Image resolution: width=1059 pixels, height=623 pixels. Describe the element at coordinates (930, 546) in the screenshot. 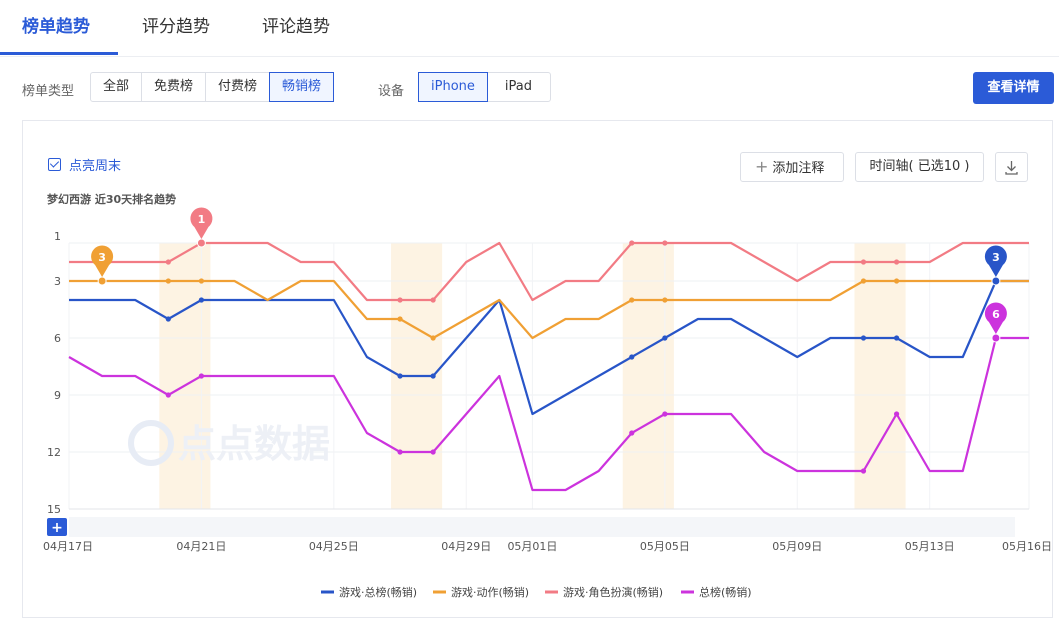

I see `x-tick-label: 05月13日` at that location.